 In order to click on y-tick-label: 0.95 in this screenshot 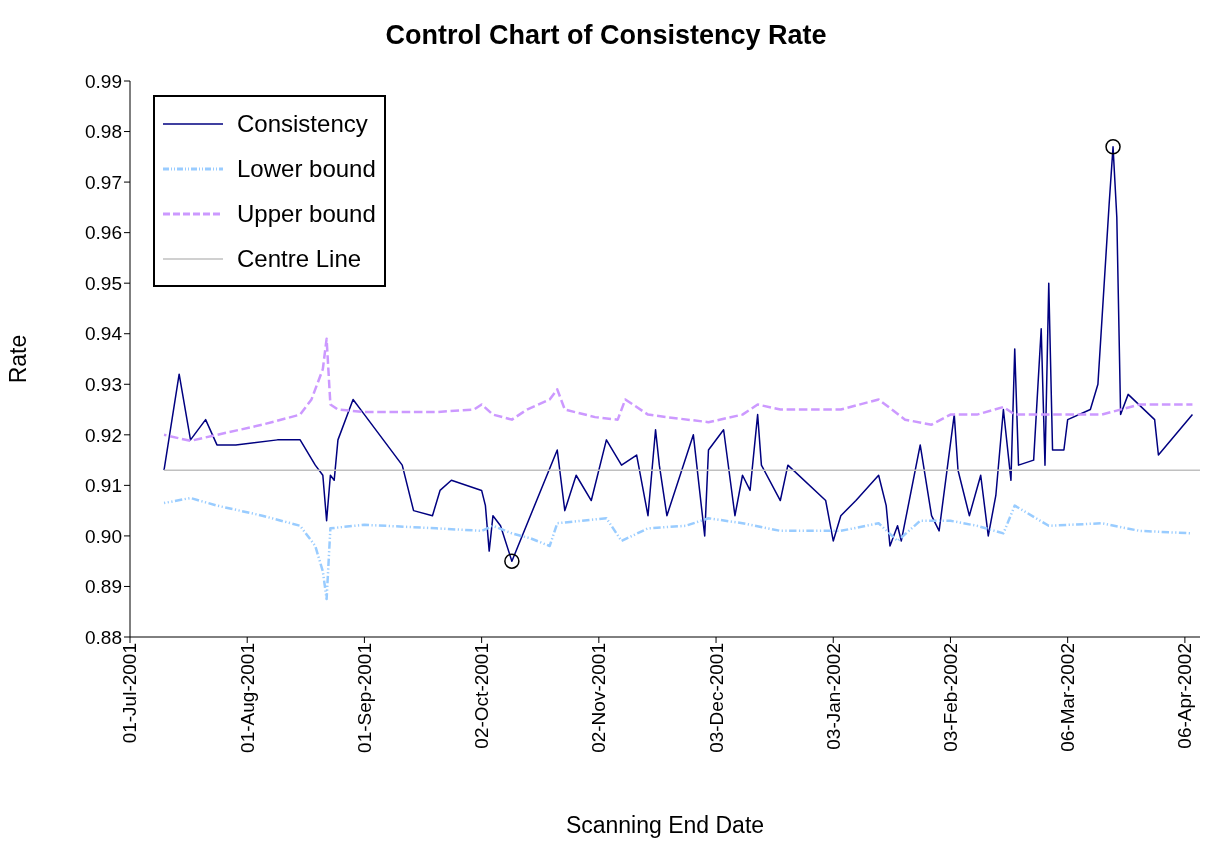, I will do `click(103, 283)`.